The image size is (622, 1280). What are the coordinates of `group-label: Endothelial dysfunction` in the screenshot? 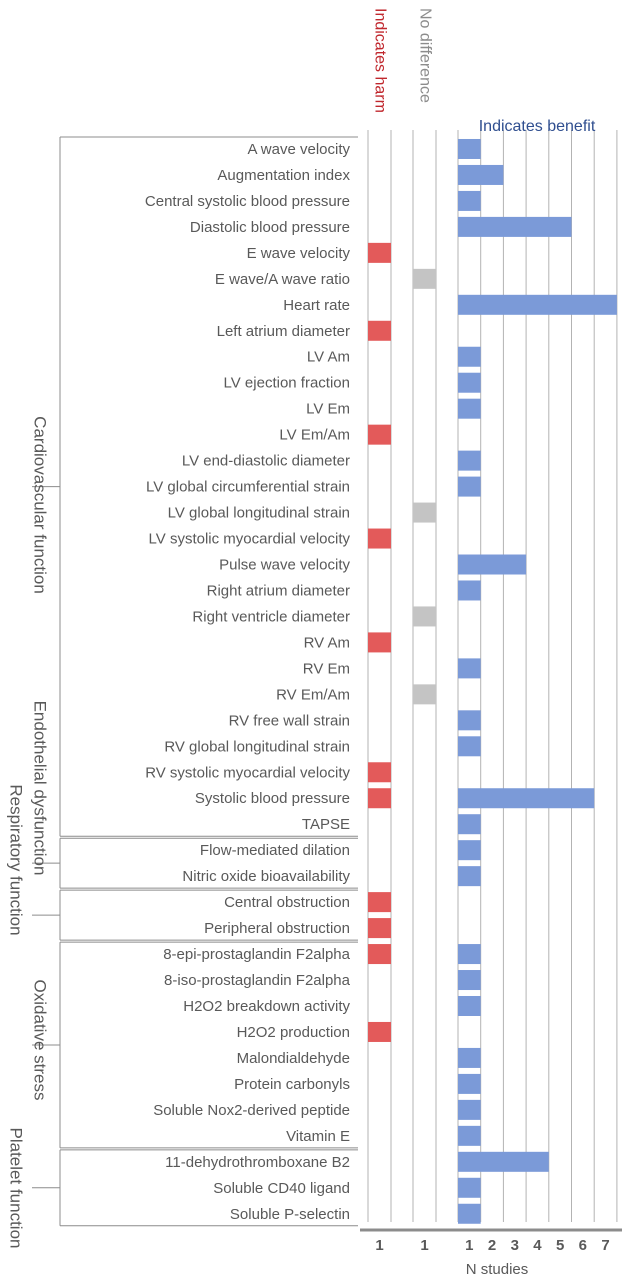 It's located at (40, 788).